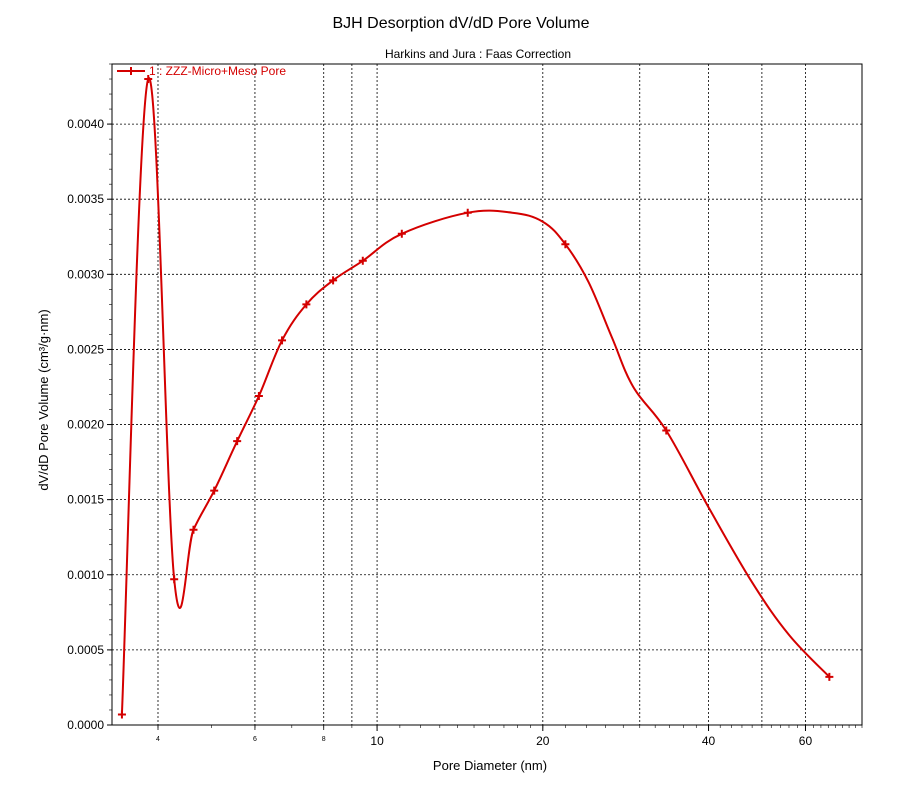 This screenshot has height=794, width=900. I want to click on legend-label: 1 : ZZZ-Micro+Meso Pore, so click(217, 71).